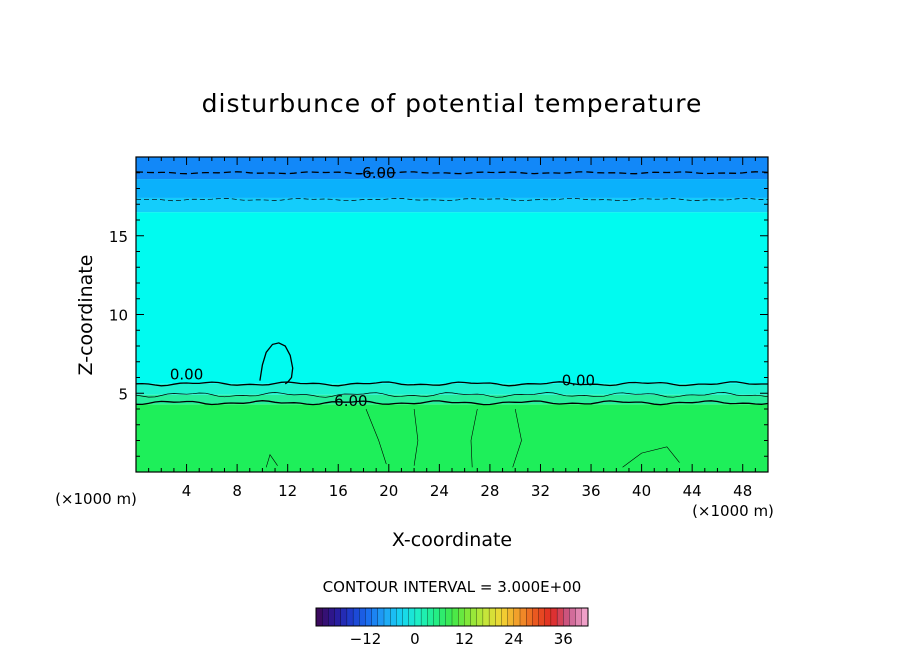 This screenshot has width=904, height=654. Describe the element at coordinates (489, 491) in the screenshot. I see `x-tick-label: 28` at that location.